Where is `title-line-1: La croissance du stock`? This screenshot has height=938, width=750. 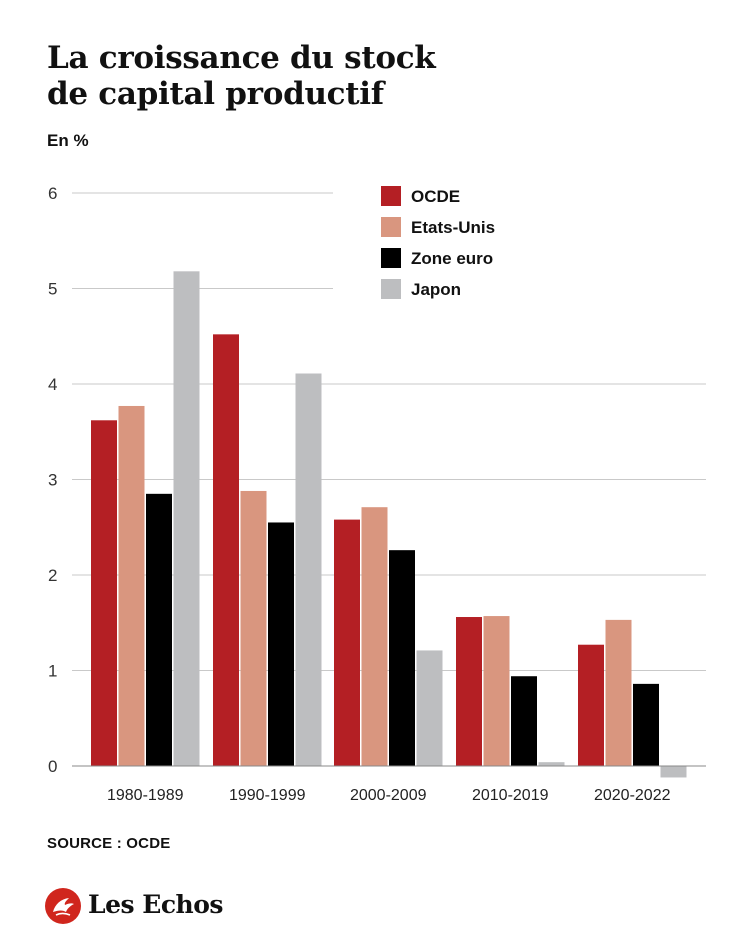 title-line-1: La croissance du stock is located at coordinates (241, 58).